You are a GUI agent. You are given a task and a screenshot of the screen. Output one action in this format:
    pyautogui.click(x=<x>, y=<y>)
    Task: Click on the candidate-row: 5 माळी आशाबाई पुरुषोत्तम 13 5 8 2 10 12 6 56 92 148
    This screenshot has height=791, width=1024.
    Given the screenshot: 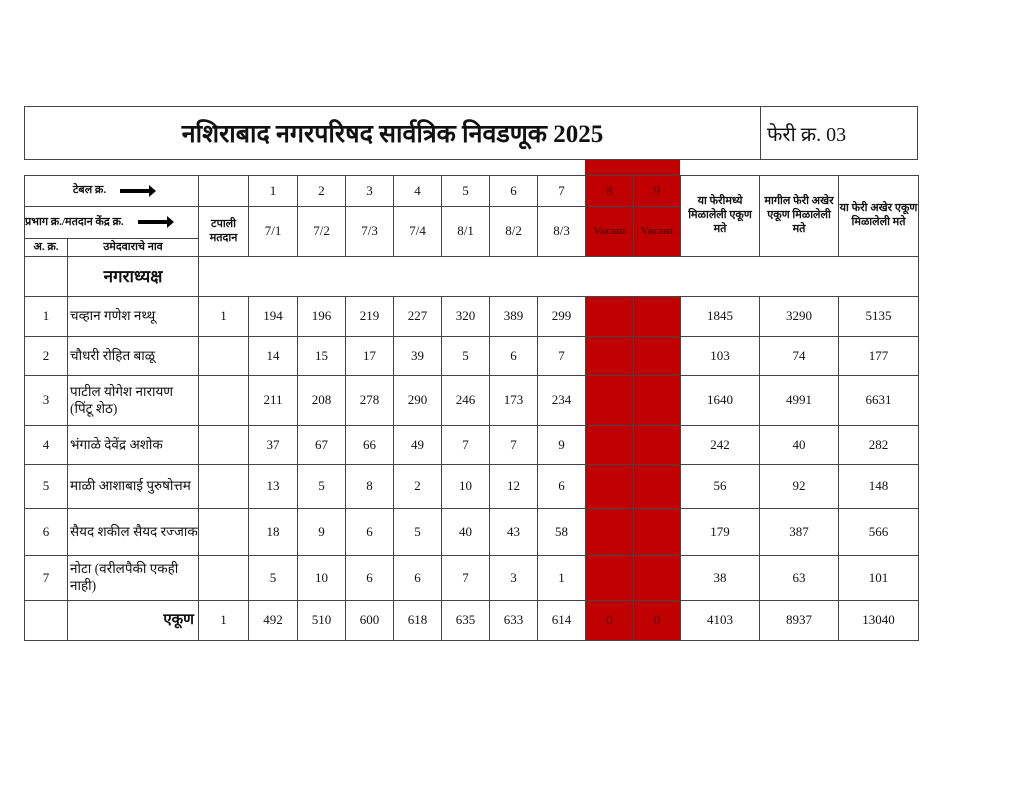 What is the action you would take?
    pyautogui.click(x=472, y=486)
    